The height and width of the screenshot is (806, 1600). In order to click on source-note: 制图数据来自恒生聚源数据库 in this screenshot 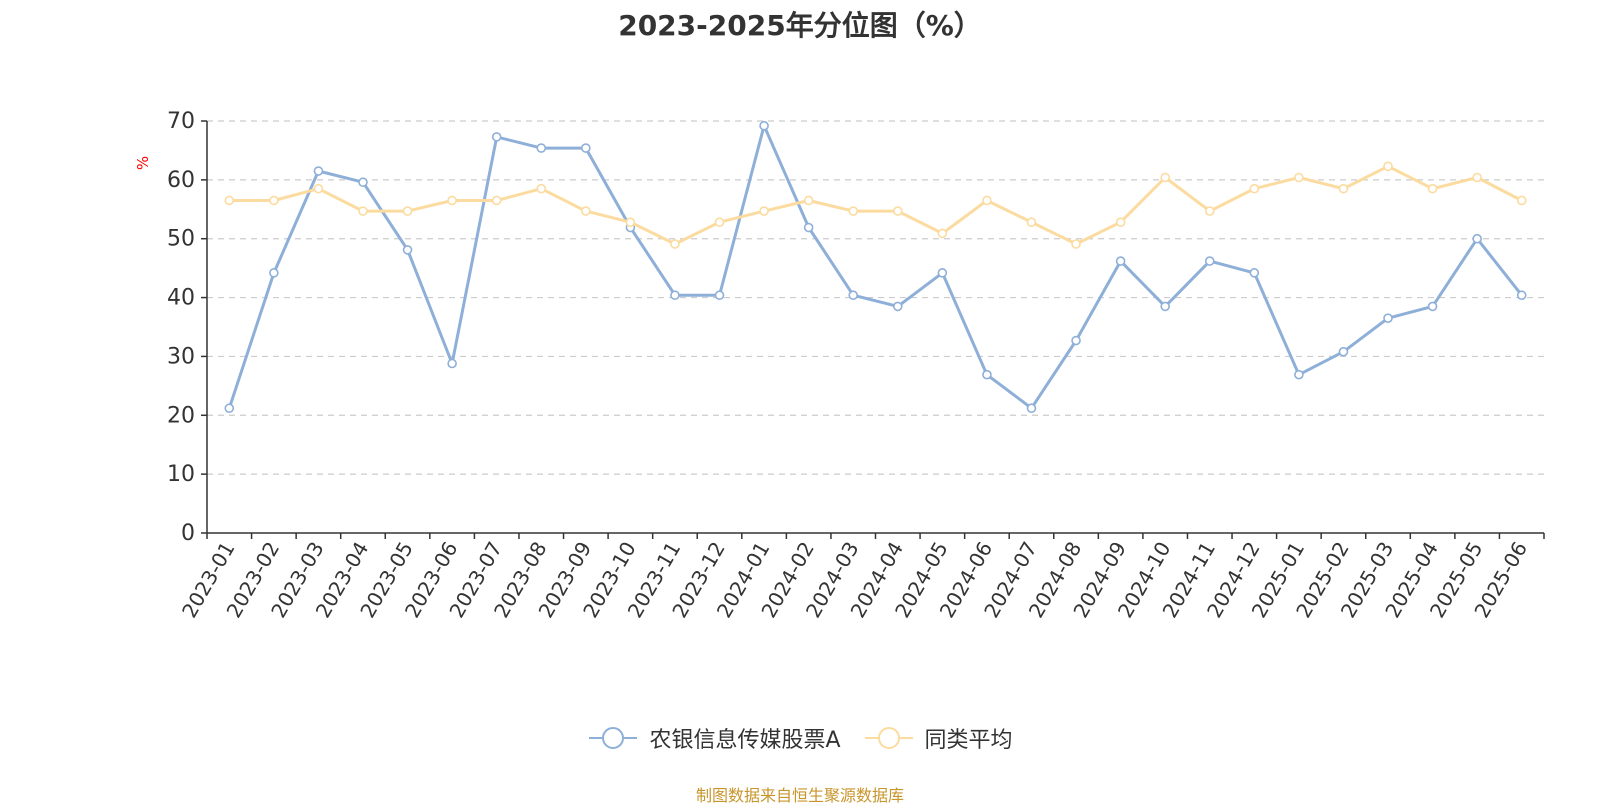, I will do `click(799, 795)`.